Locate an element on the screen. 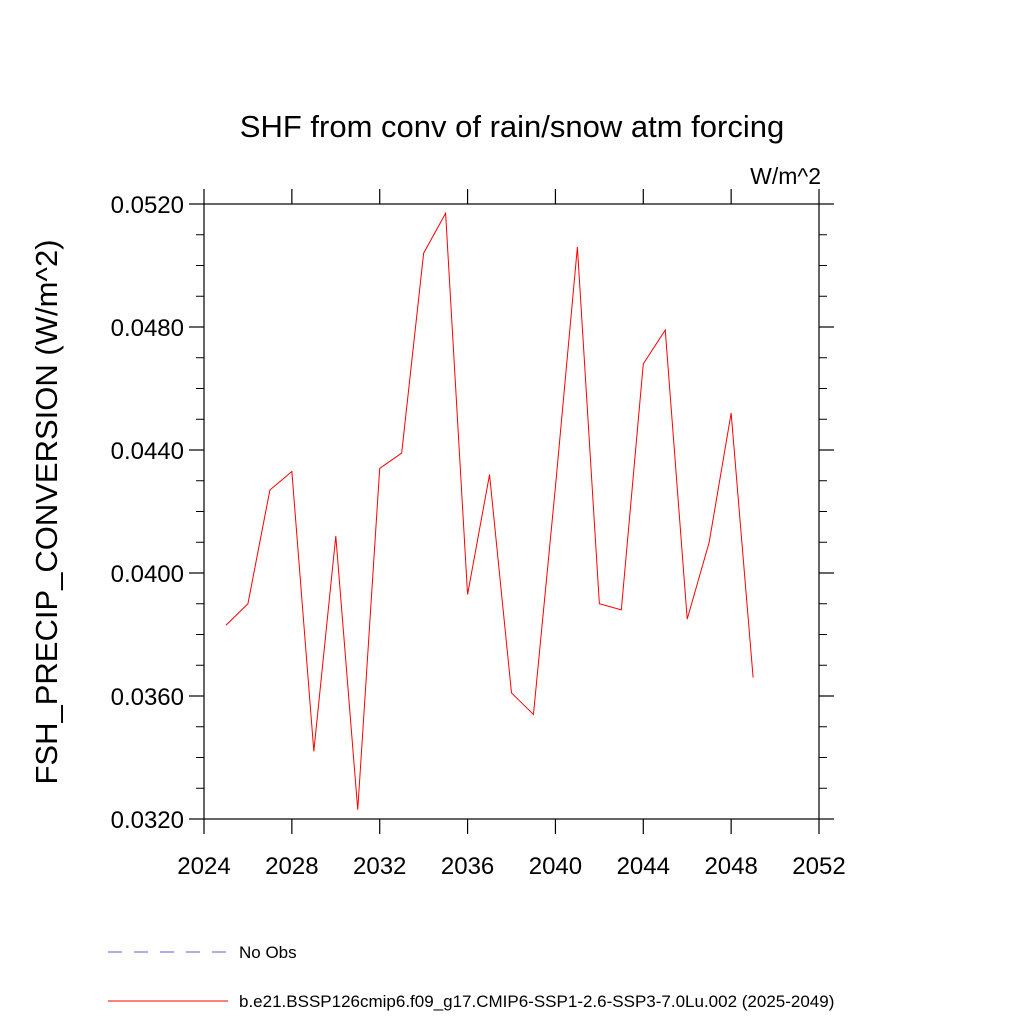 The image size is (1024, 1024). x-tick-label: 2024 is located at coordinates (203, 866).